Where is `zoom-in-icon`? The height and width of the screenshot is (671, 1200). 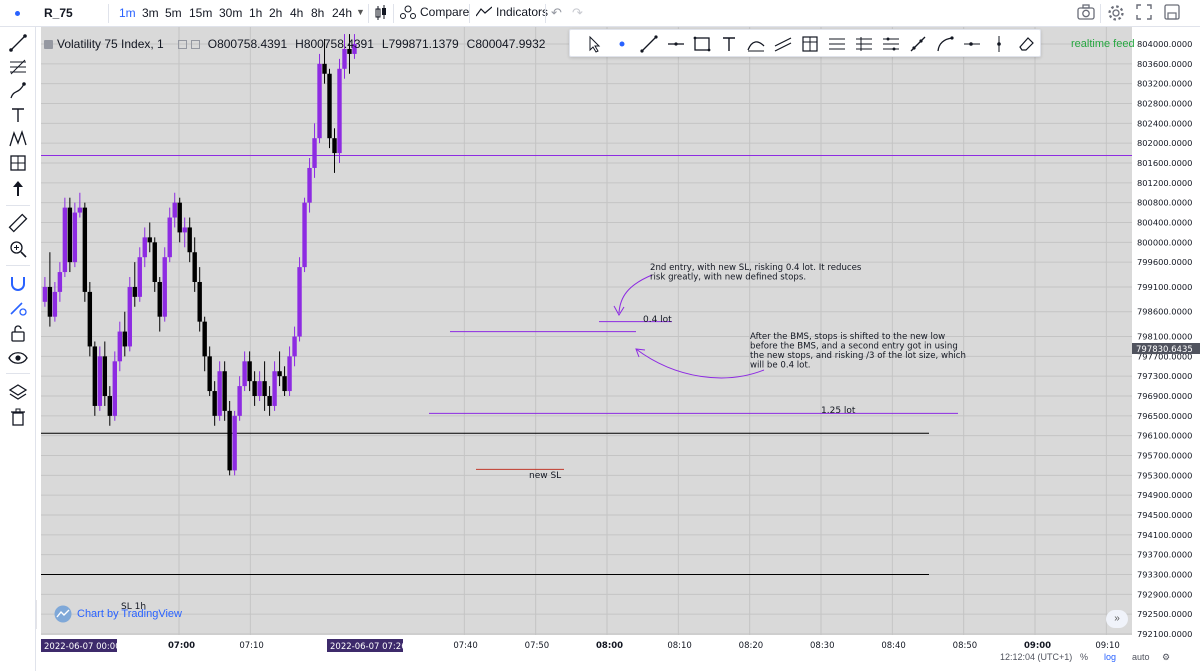 zoom-in-icon is located at coordinates (18, 249).